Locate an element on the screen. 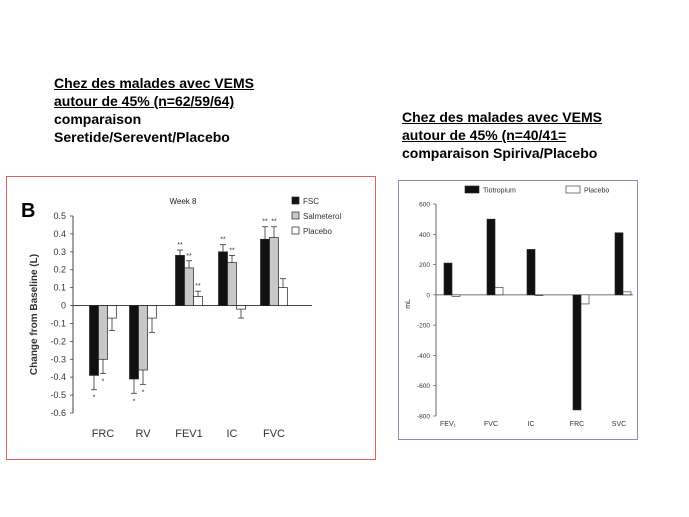  bar-tiotropium-svc is located at coordinates (619, 264).